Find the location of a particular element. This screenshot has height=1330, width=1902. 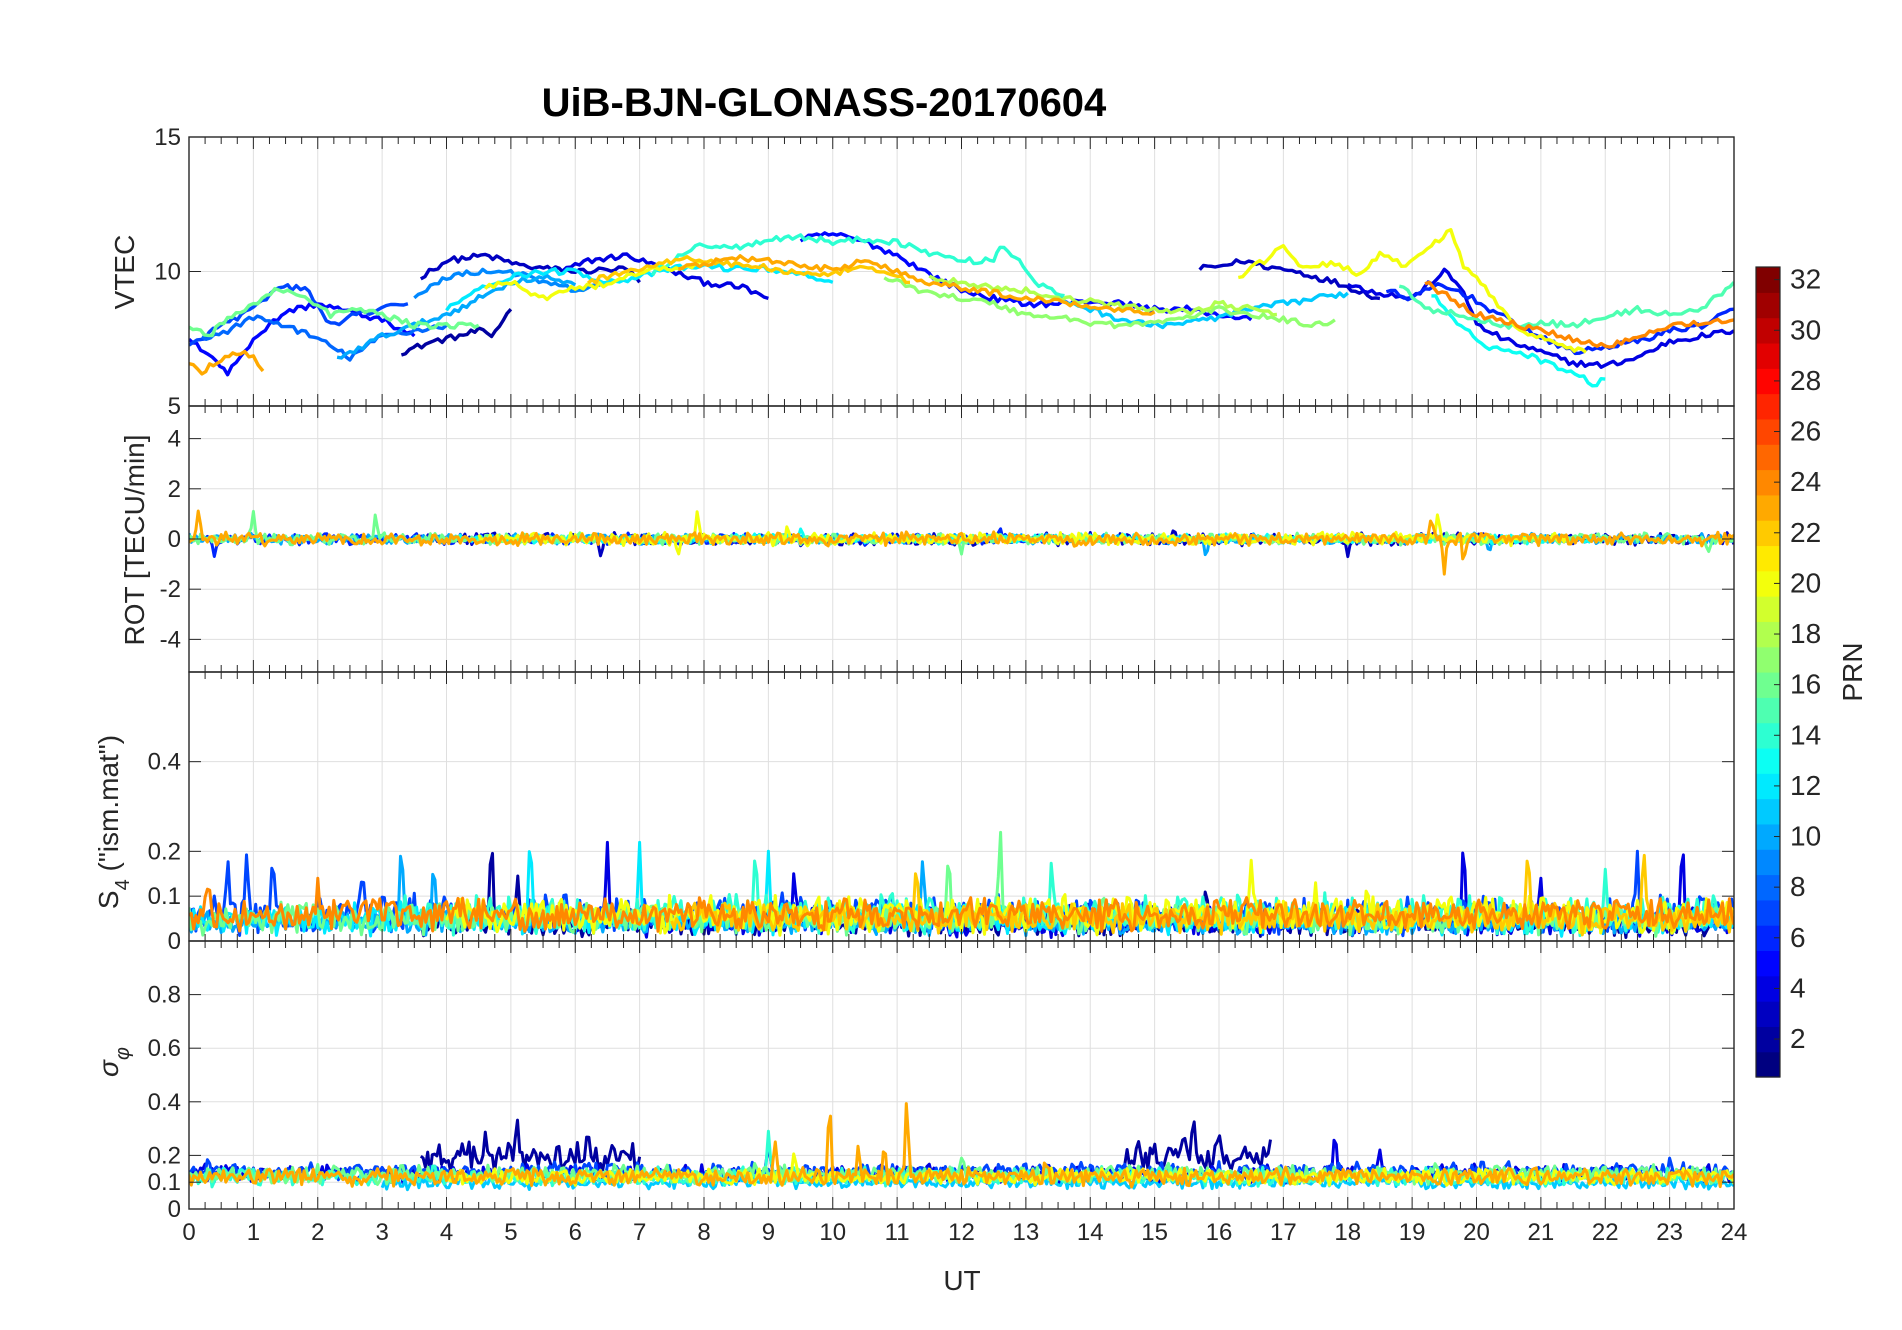

x-tick-label: 17 is located at coordinates (1283, 1232).